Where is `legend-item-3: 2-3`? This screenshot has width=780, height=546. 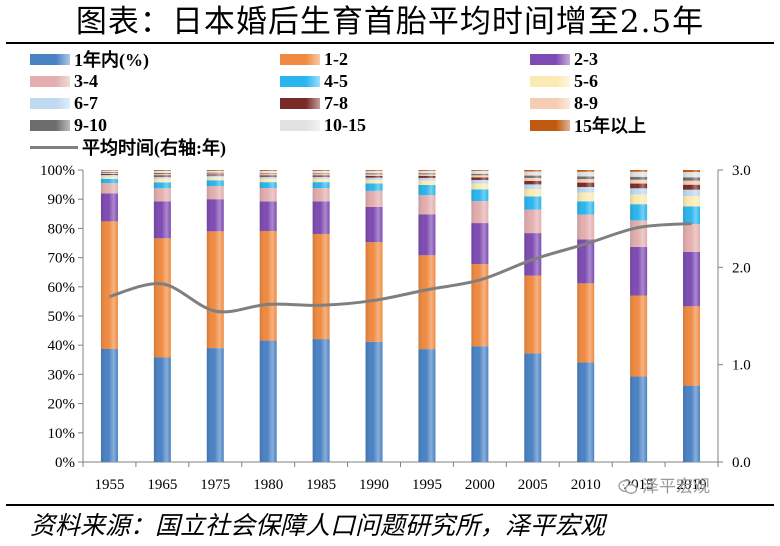 legend-item-3: 2-3 is located at coordinates (564, 59).